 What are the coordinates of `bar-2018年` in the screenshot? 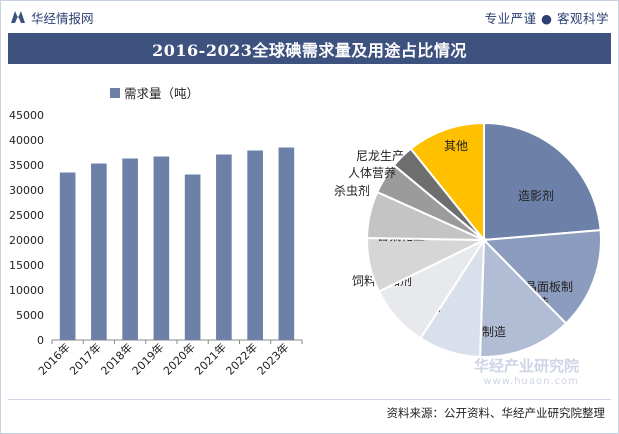 It's located at (130, 249).